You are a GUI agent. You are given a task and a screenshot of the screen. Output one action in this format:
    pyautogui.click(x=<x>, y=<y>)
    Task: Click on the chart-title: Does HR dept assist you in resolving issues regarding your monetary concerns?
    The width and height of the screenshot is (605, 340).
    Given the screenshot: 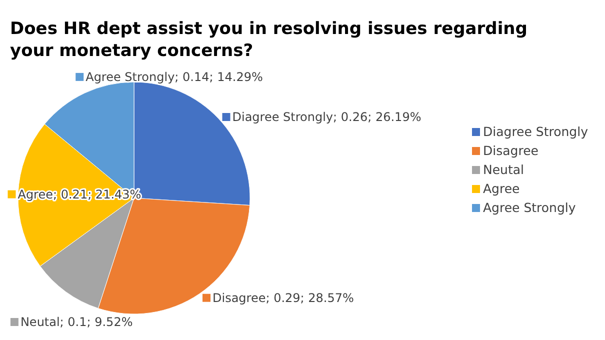 What is the action you would take?
    pyautogui.click(x=269, y=40)
    